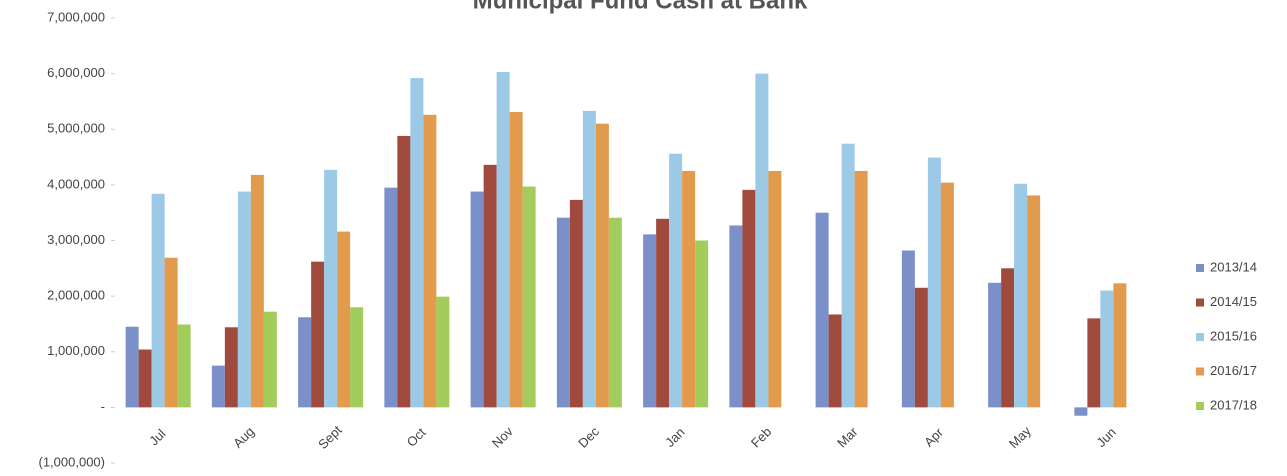  Describe the element at coordinates (1020, 437) in the screenshot. I see `x-tick-label: May` at that location.